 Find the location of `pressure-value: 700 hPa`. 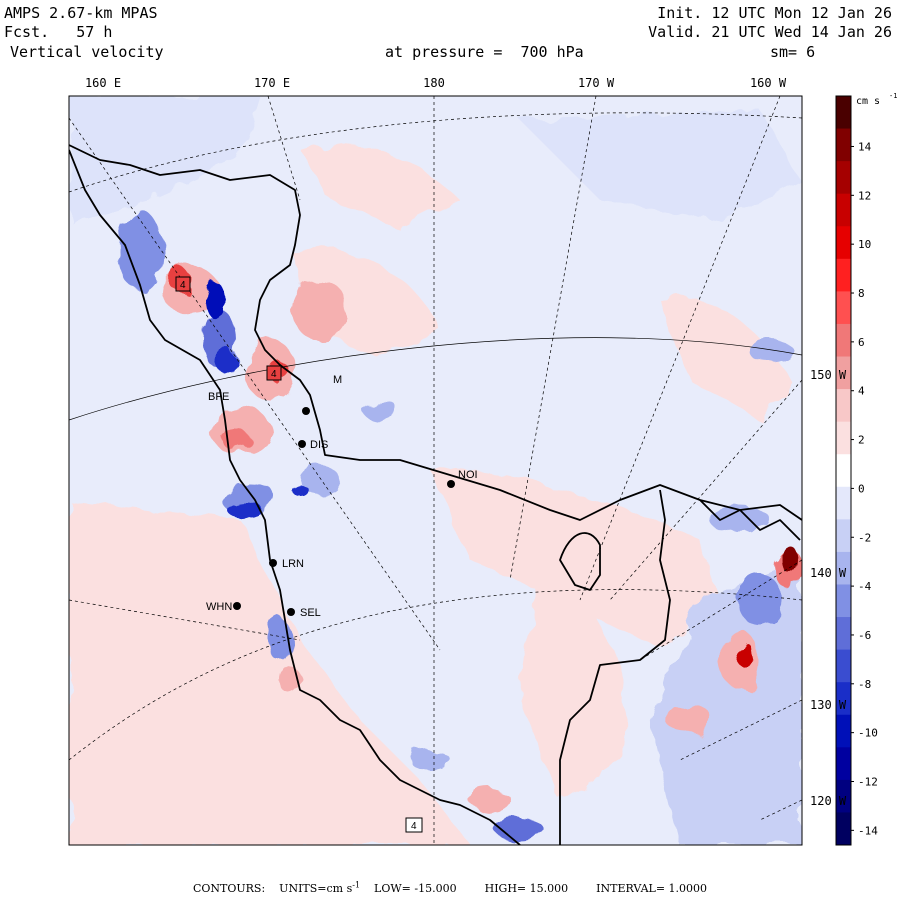

pressure-value: 700 hPa is located at coordinates (552, 52).